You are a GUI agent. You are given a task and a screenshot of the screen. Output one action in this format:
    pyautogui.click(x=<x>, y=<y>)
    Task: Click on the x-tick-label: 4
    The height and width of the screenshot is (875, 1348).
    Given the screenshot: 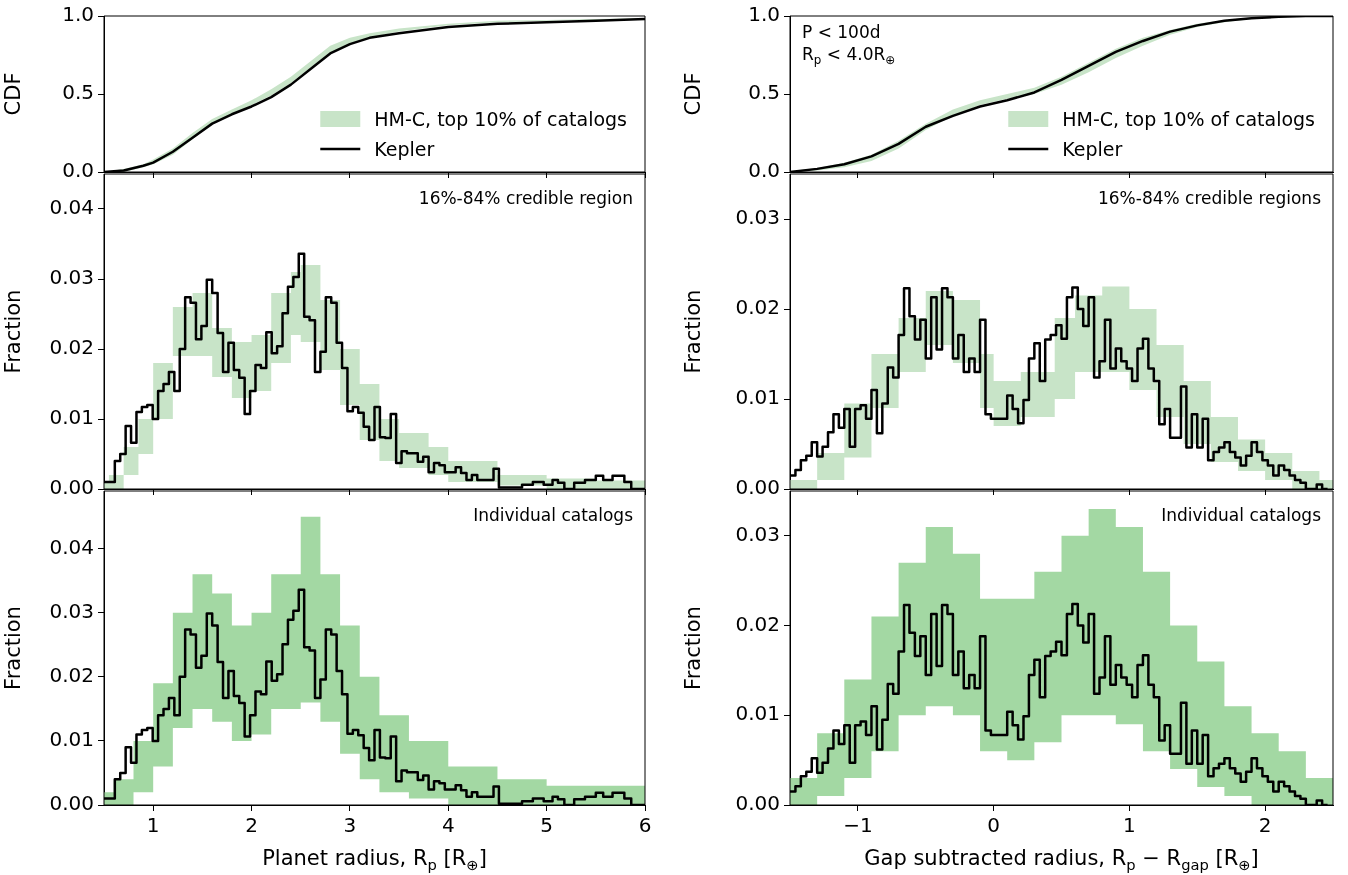 What is the action you would take?
    pyautogui.click(x=448, y=825)
    